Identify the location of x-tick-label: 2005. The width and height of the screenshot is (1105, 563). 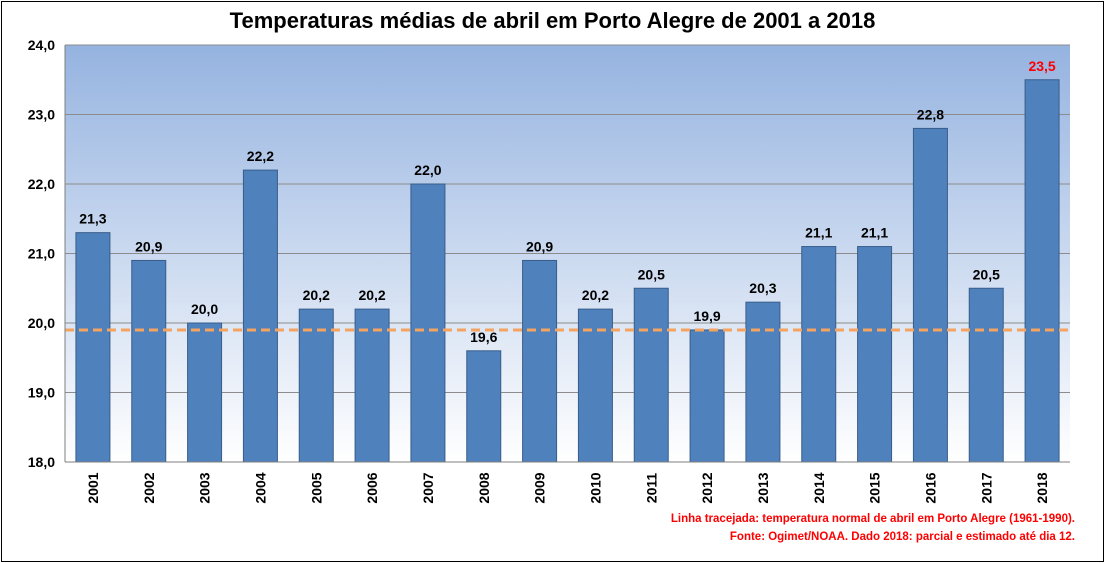
(316, 487).